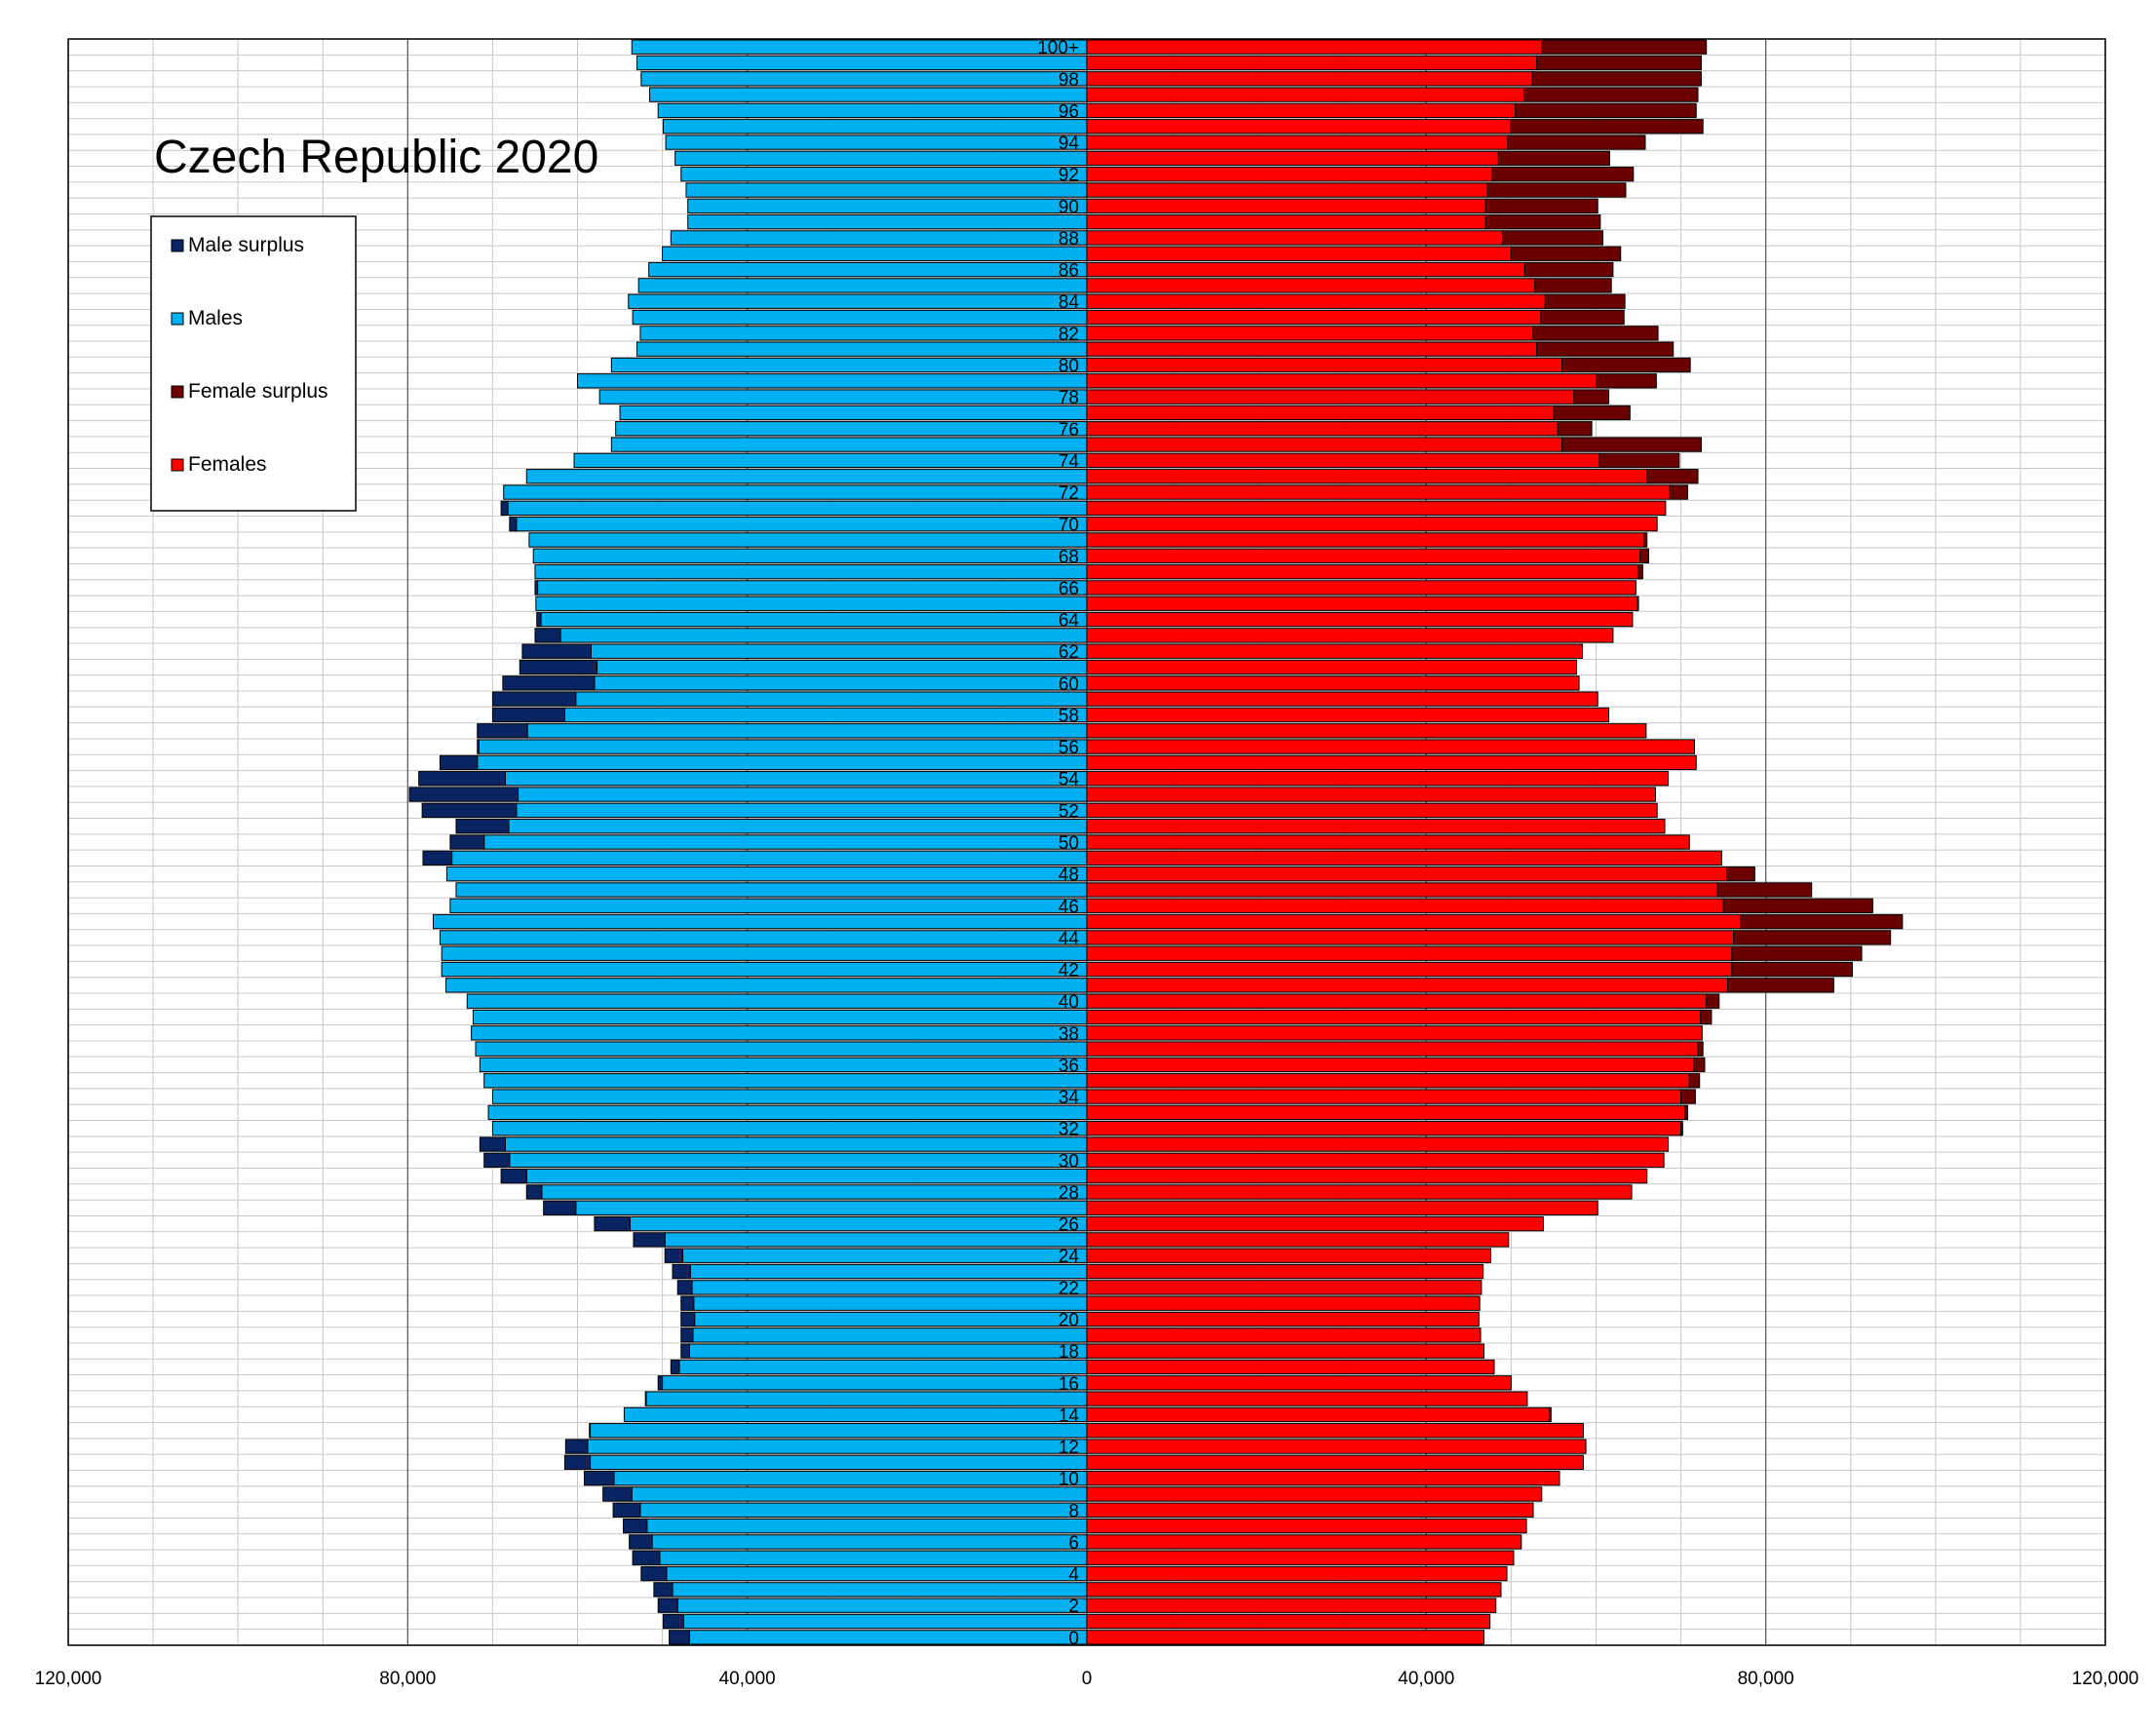  Describe the element at coordinates (1069, 1034) in the screenshot. I see `age-label: 38` at that location.